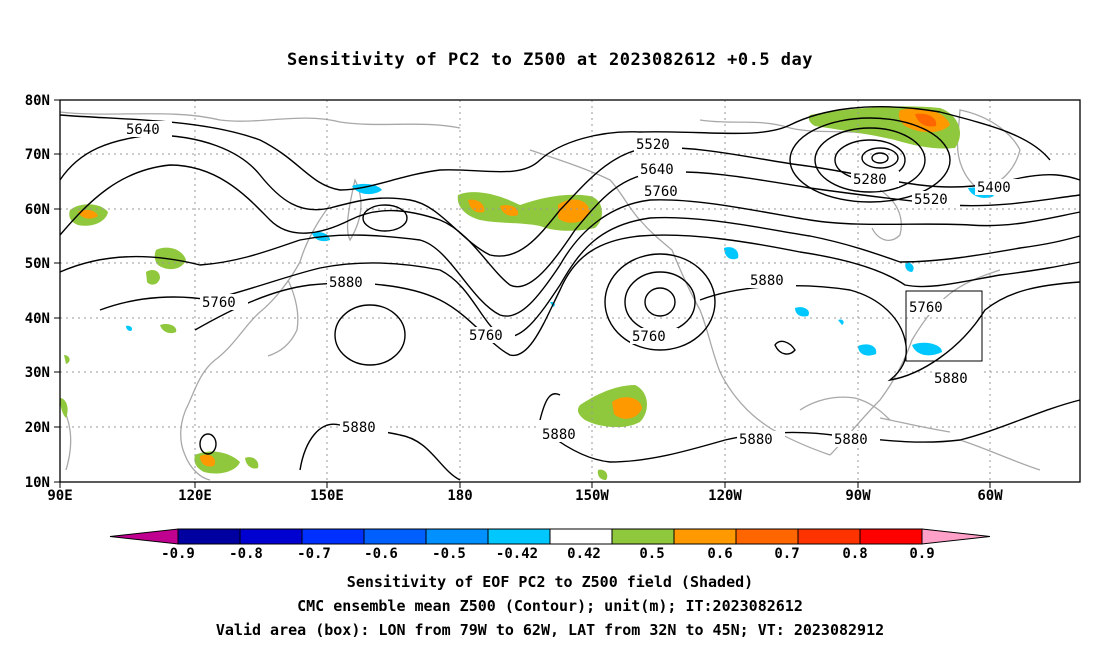 The width and height of the screenshot is (1100, 650). I want to click on colorbar-label: 0.5, so click(651, 554).